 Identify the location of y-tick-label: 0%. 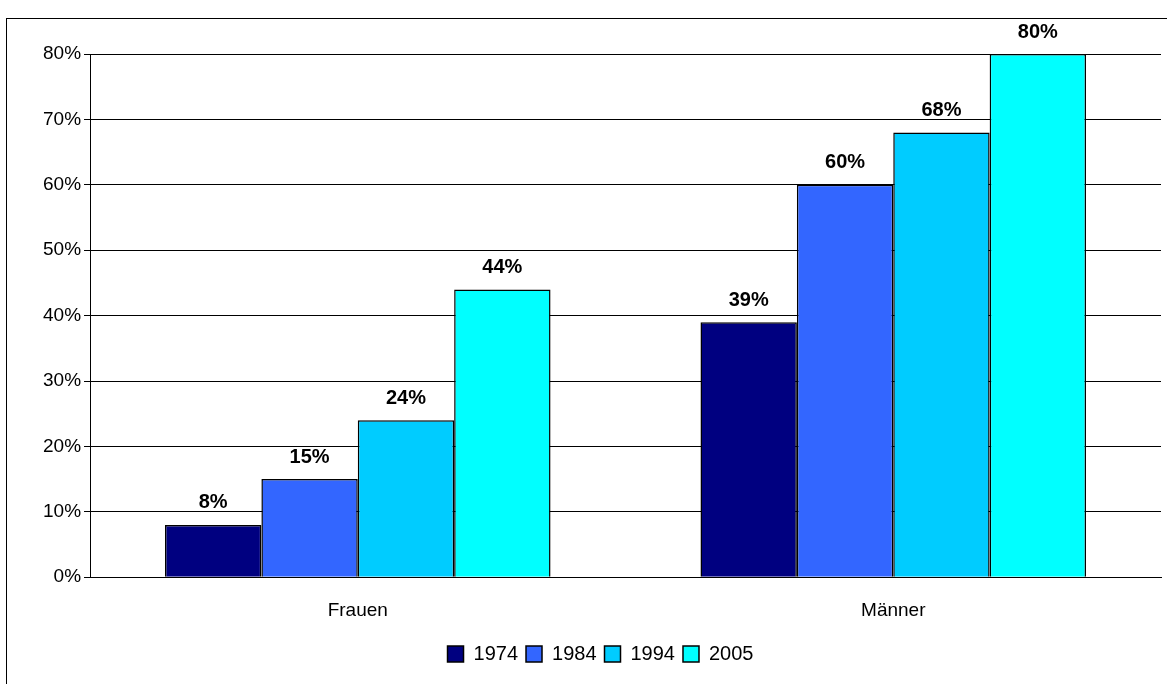
(67, 576).